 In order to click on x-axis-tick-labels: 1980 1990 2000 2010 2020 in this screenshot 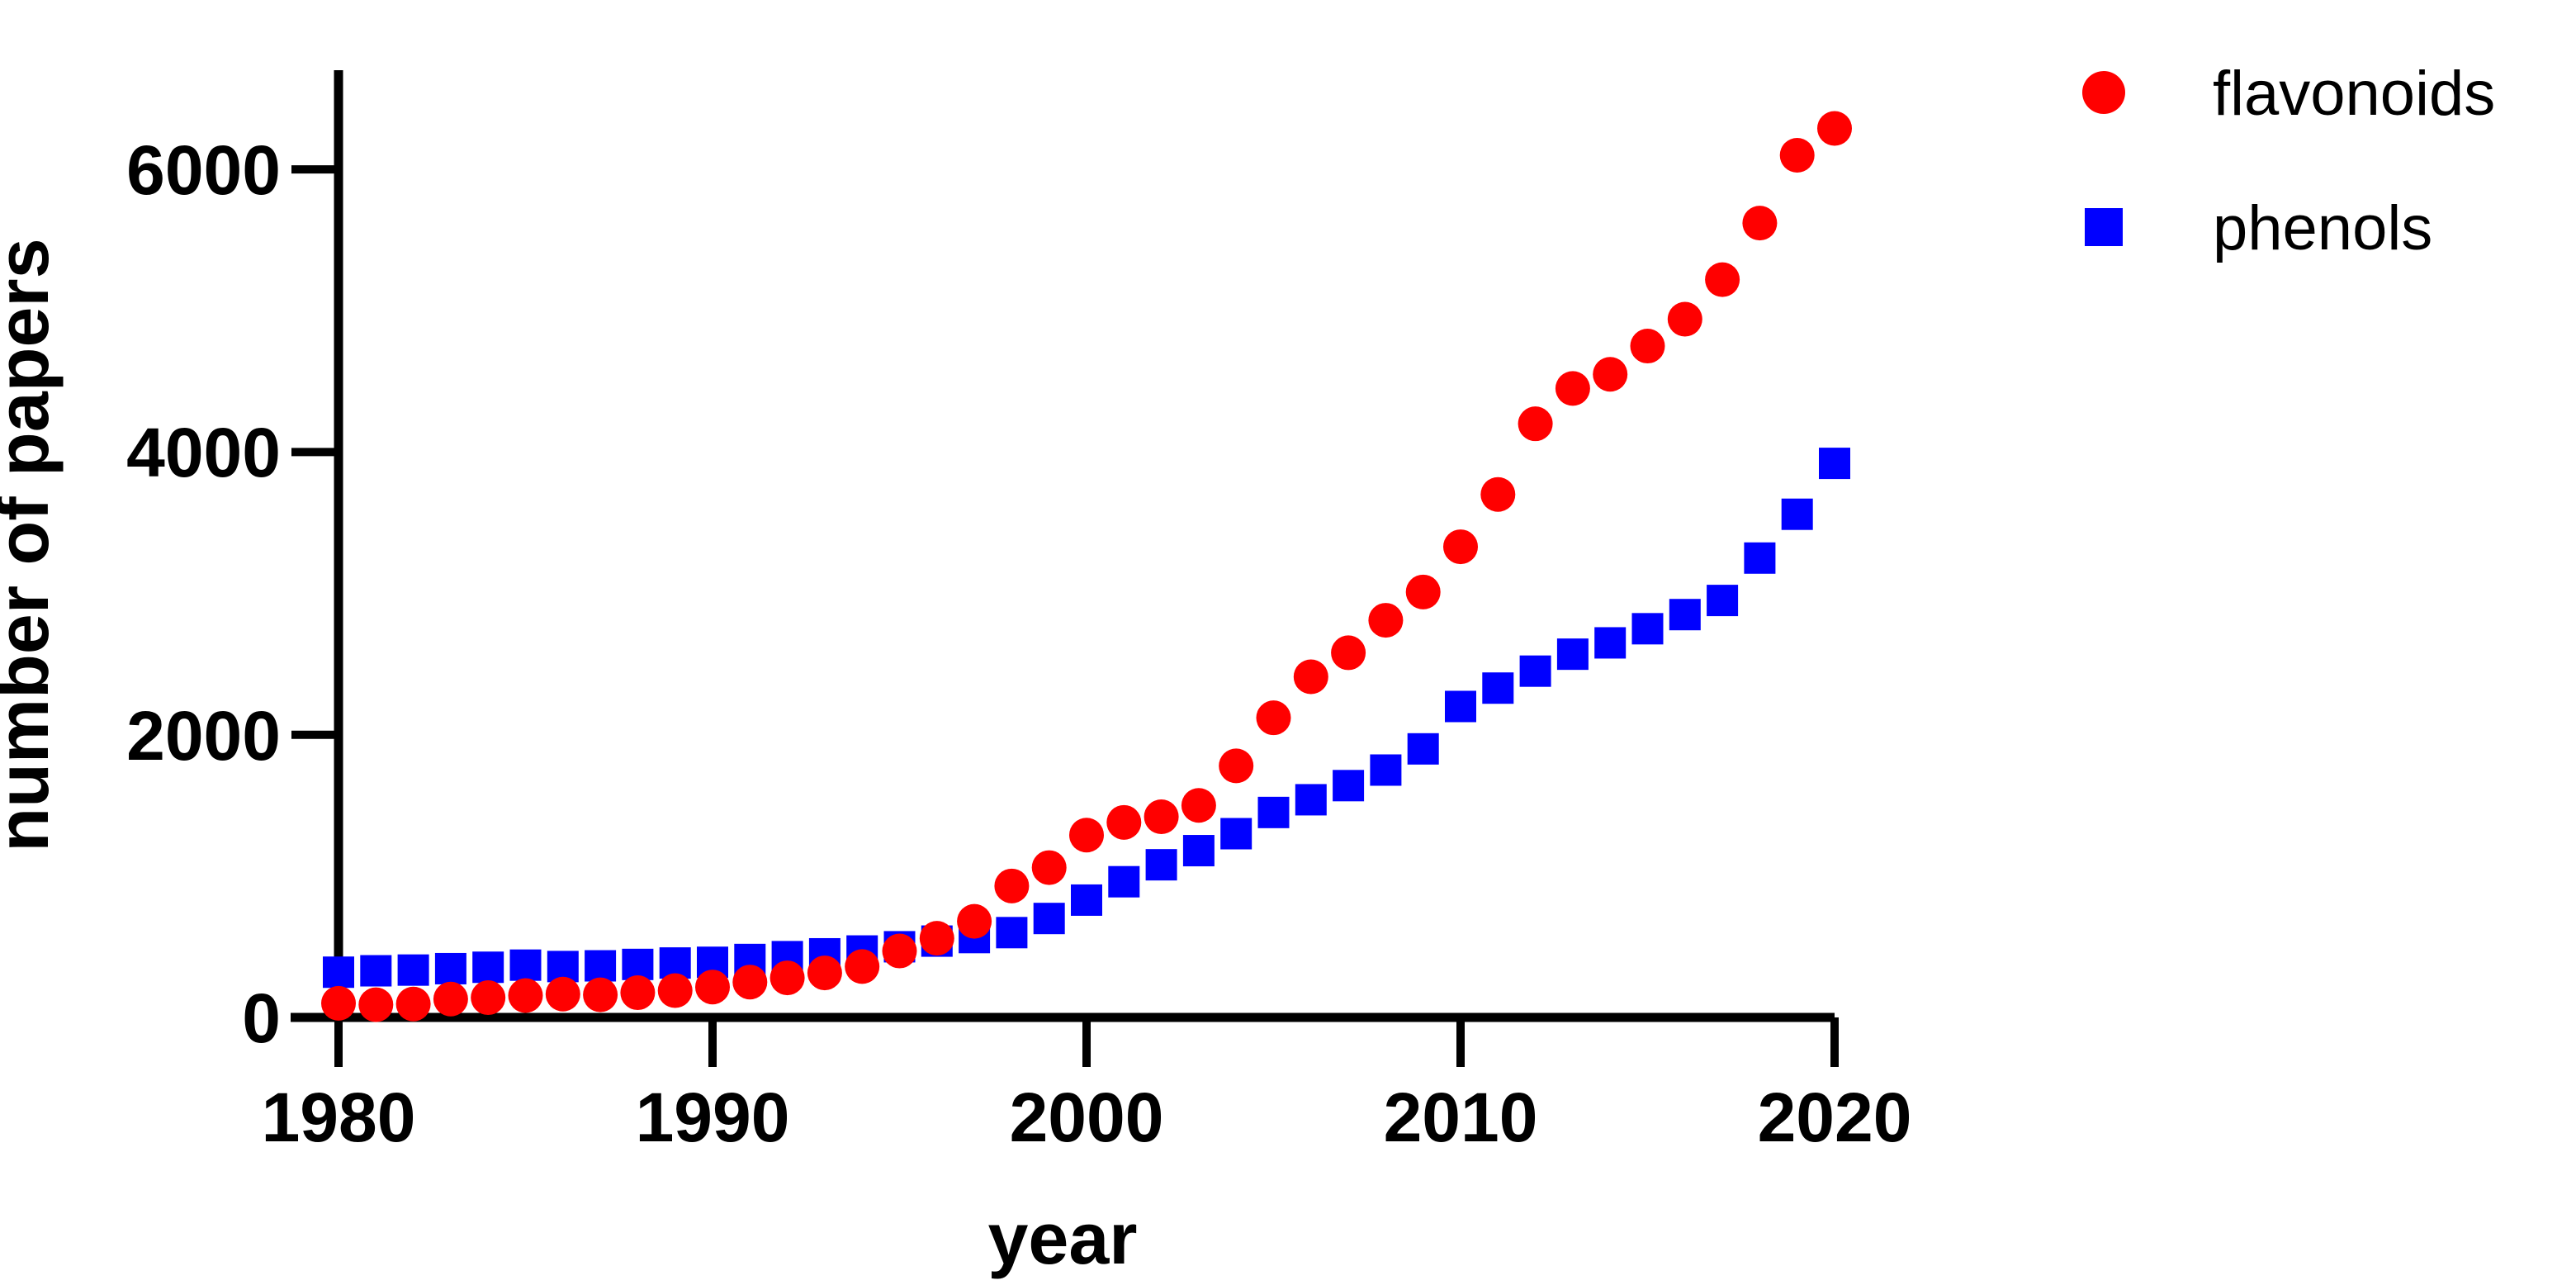, I will do `click(1087, 1117)`.